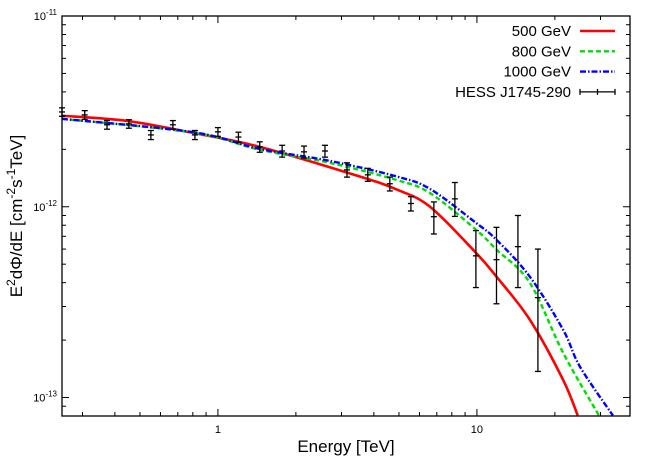 The image size is (654, 458). Describe the element at coordinates (52, 12) in the screenshot. I see `tick-exponent: -11` at that location.